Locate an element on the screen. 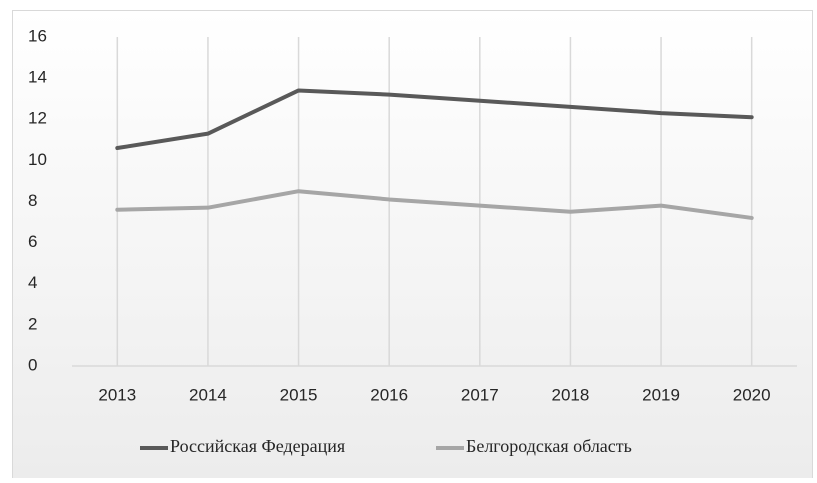 The image size is (817, 483). x-tick-label: 2015 is located at coordinates (299, 394).